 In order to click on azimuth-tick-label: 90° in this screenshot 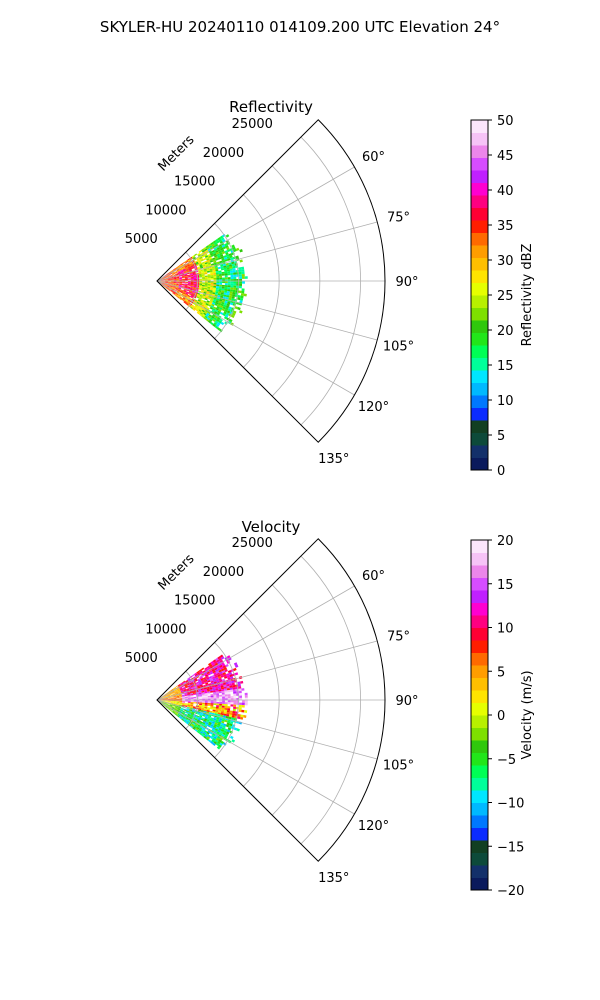, I will do `click(406, 701)`.